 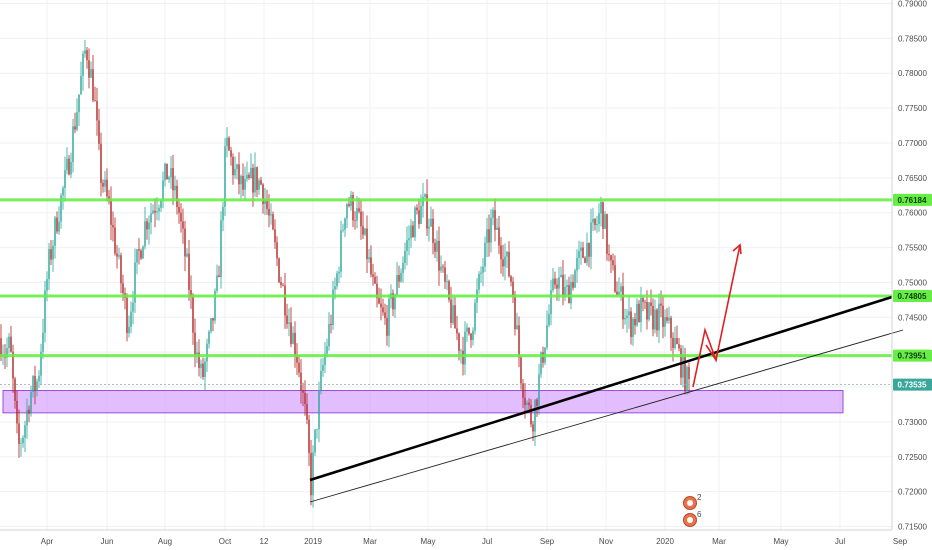 What do you see at coordinates (912, 108) in the screenshot?
I see `y-tick-label: 0.77500` at bounding box center [912, 108].